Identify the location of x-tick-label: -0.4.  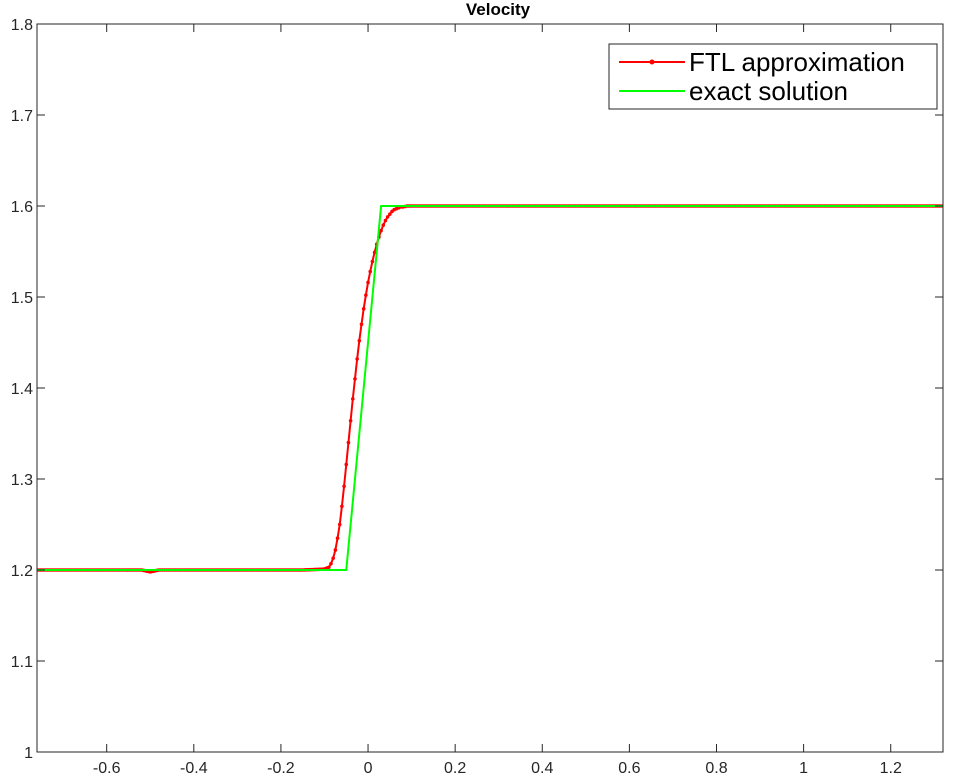
(194, 768).